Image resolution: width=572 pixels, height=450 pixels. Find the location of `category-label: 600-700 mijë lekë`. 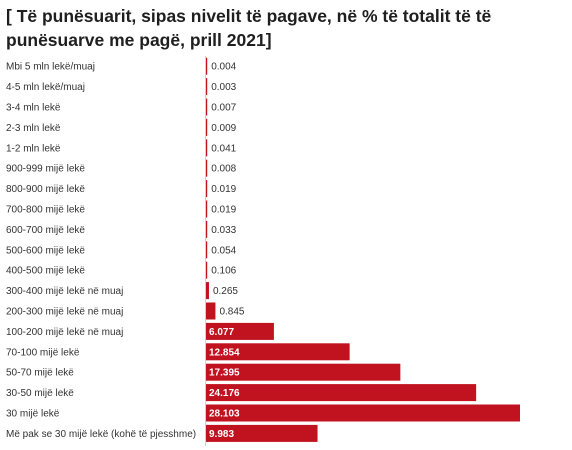

category-label: 600-700 mijë lekë is located at coordinates (45, 230).